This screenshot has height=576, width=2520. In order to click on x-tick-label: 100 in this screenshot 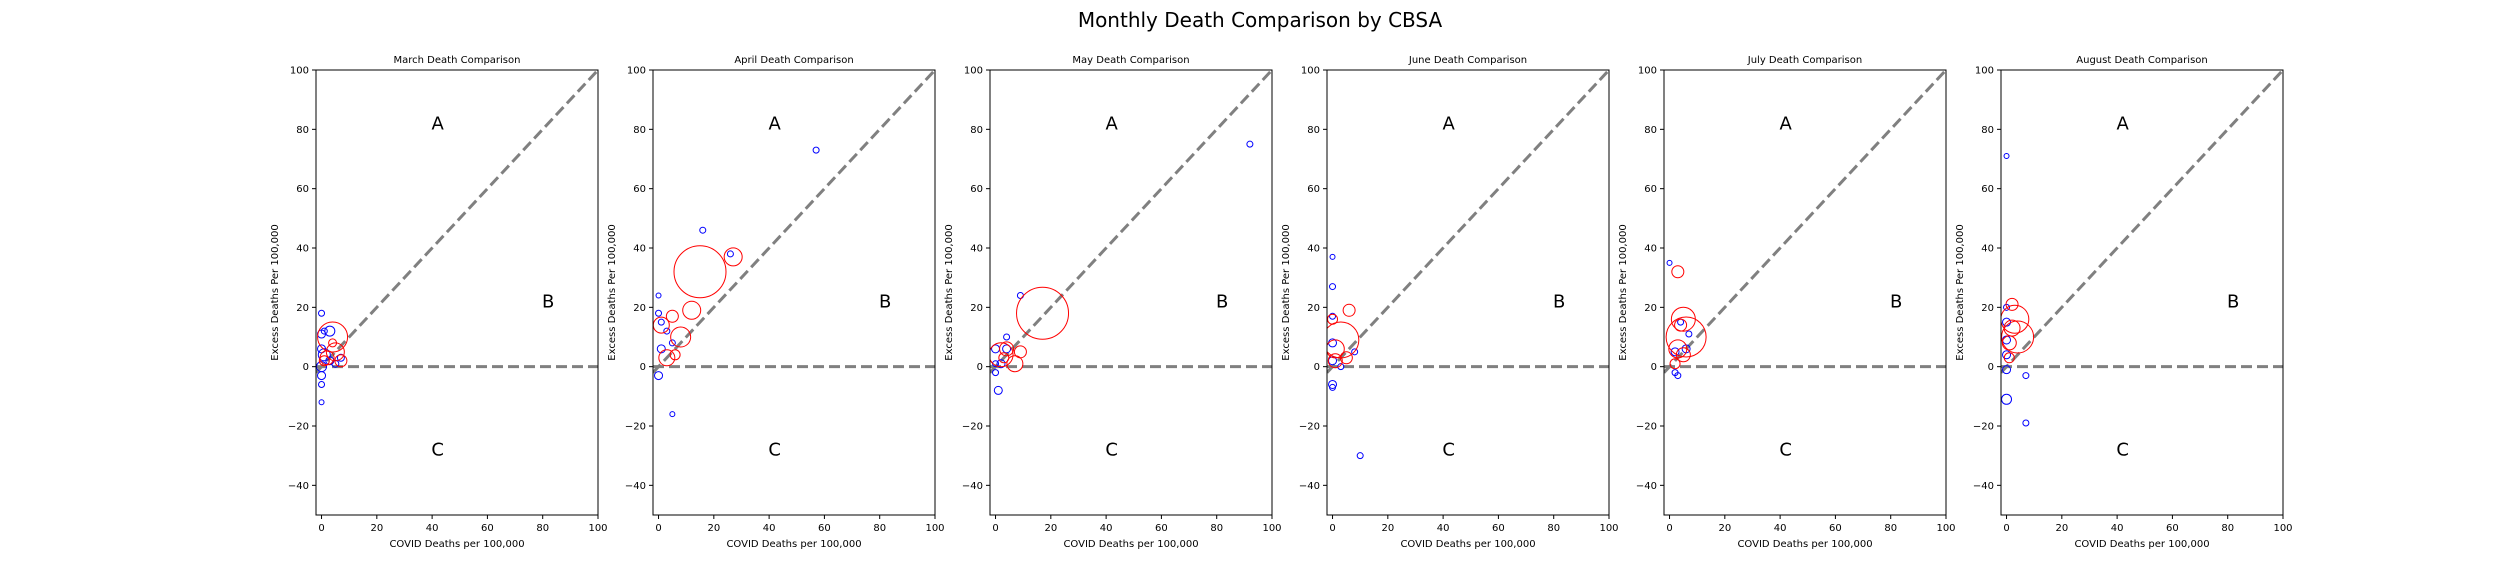, I will do `click(1271, 528)`.